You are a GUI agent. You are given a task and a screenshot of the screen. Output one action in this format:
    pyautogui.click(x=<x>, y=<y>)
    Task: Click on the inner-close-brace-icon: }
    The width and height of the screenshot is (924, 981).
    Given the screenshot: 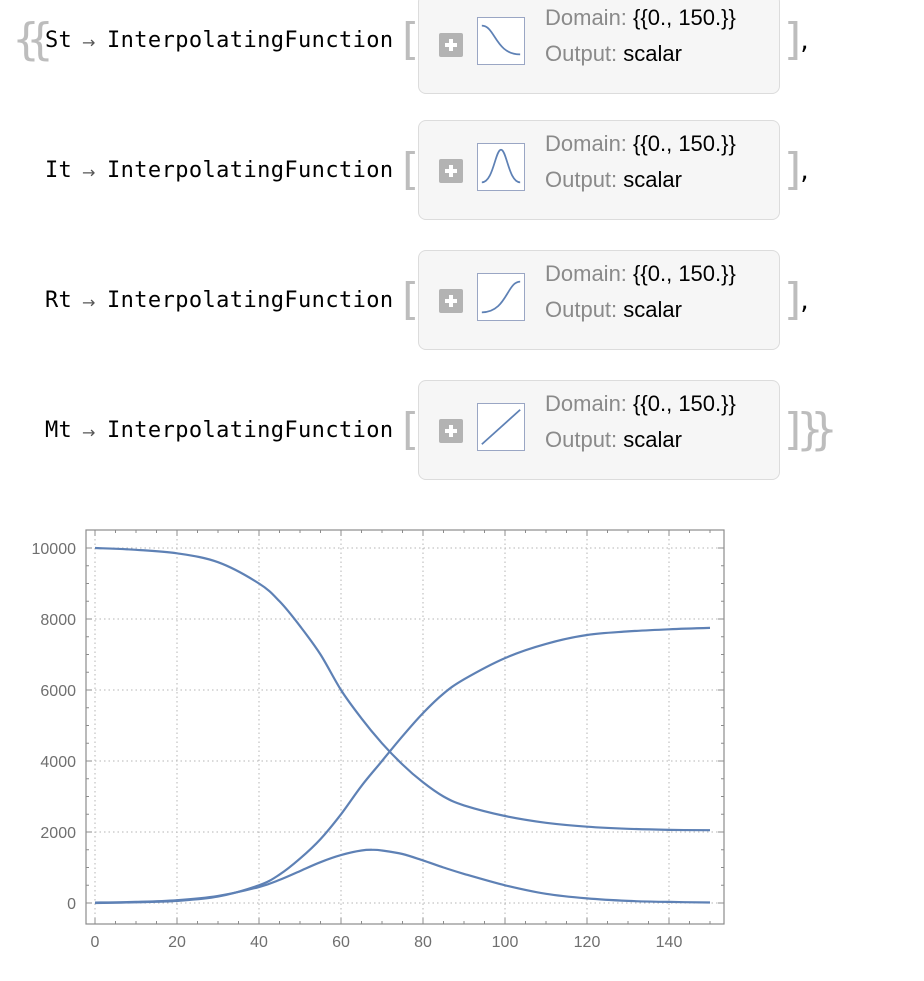 What is the action you would take?
    pyautogui.click(x=810, y=429)
    